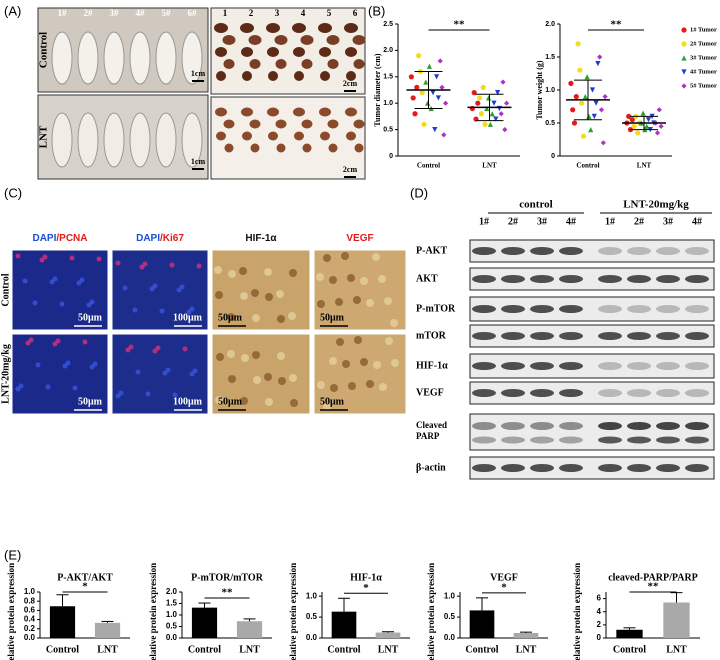 This screenshot has height=660, width=720. I want to click on significance-label: *, so click(85, 587).